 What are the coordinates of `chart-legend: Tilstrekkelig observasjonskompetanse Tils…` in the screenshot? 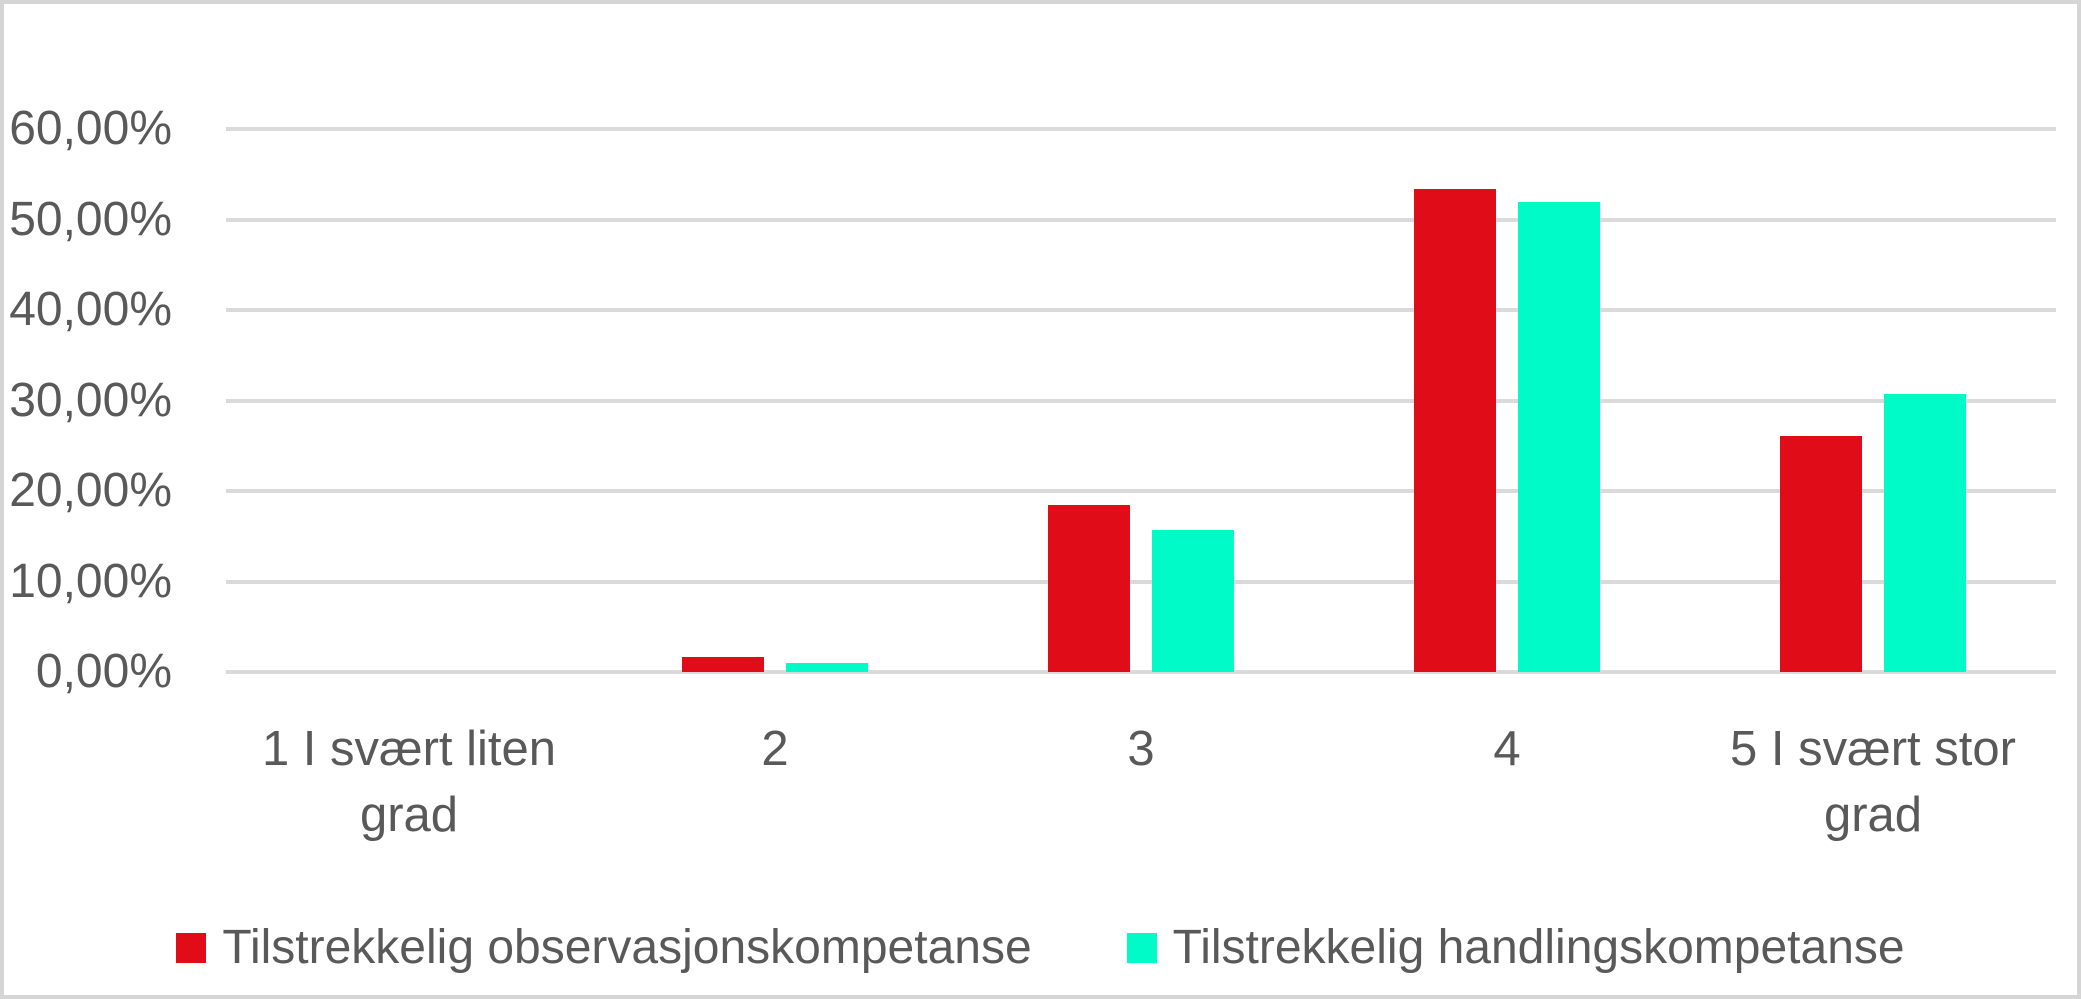 It's located at (1040, 947).